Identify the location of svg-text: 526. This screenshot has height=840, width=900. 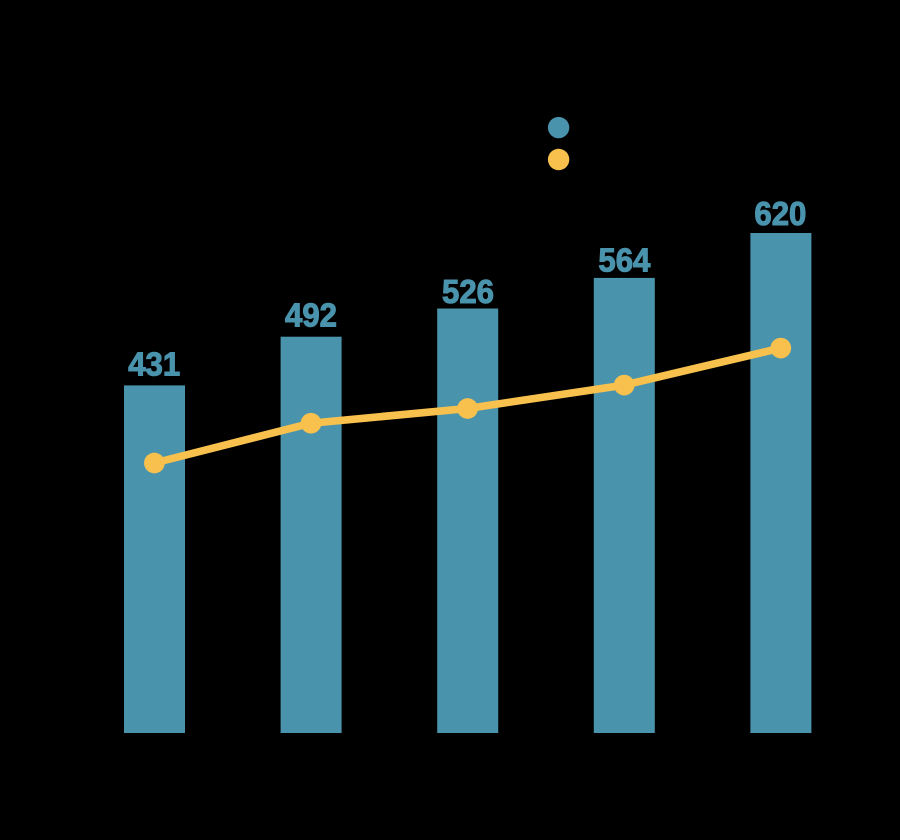
(468, 291).